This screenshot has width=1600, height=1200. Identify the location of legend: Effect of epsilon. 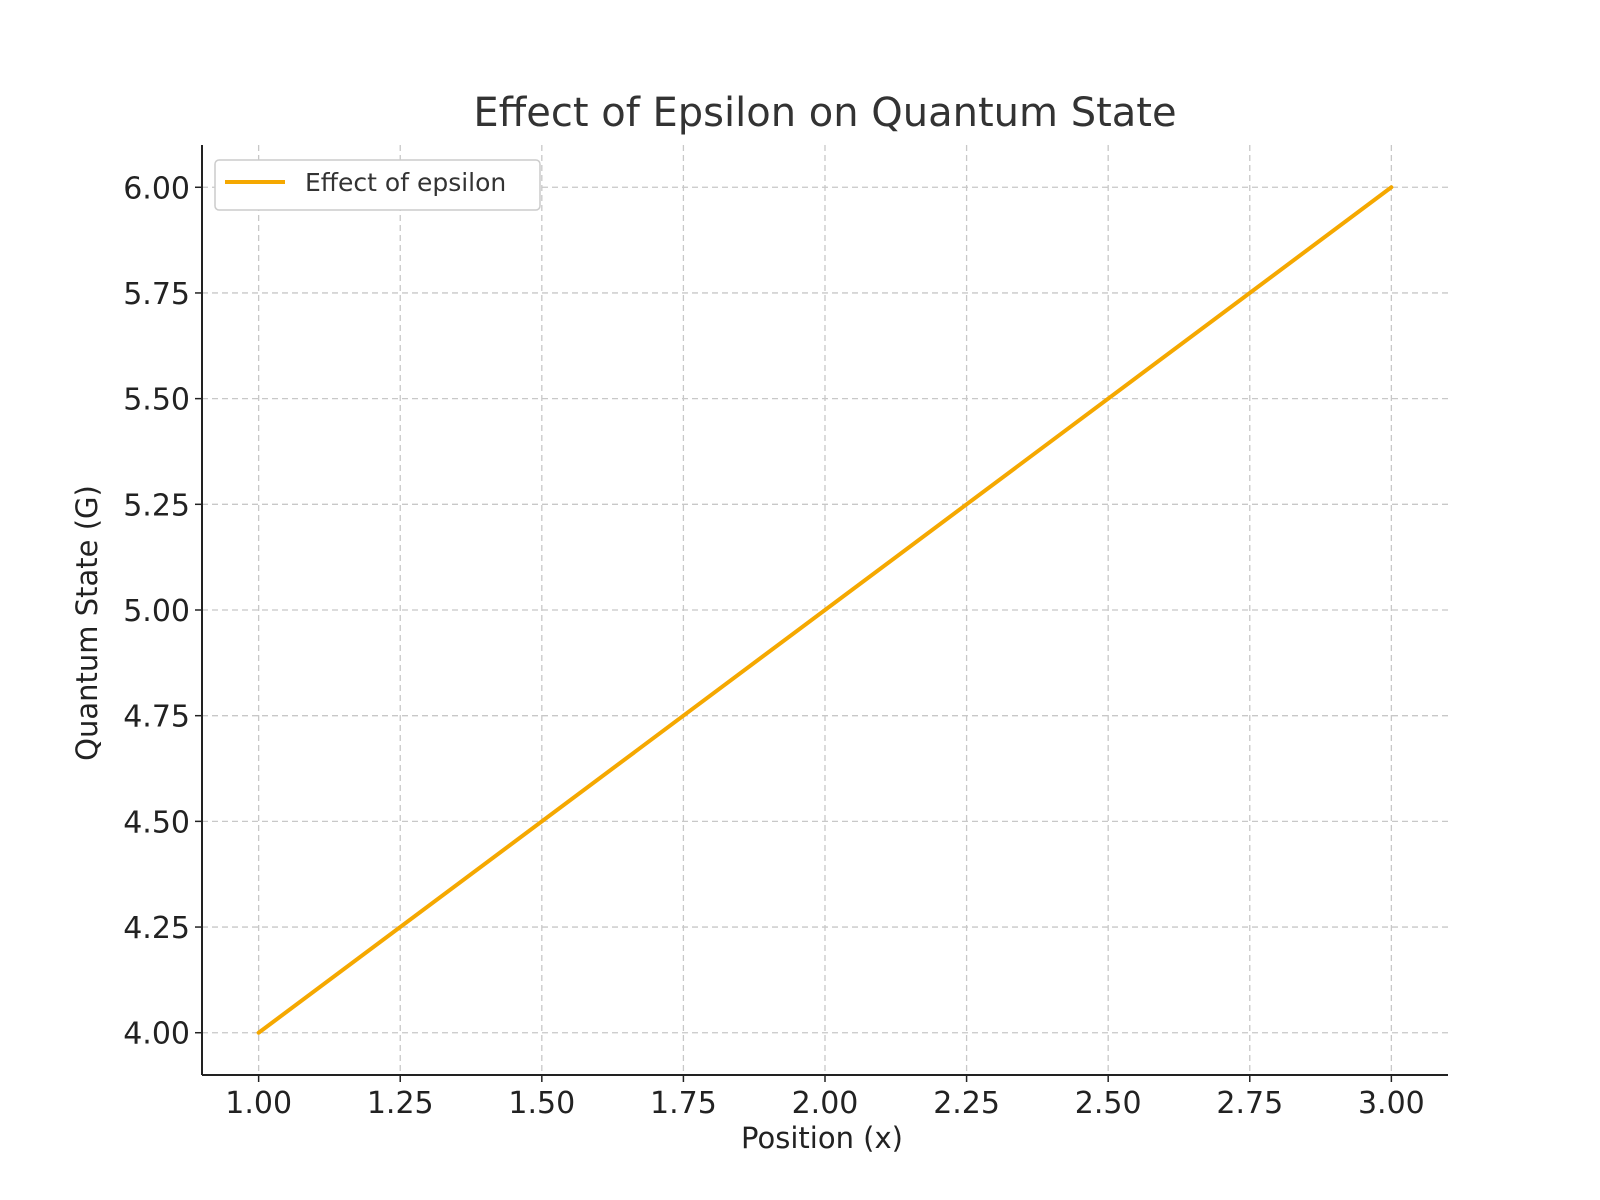
(377, 185).